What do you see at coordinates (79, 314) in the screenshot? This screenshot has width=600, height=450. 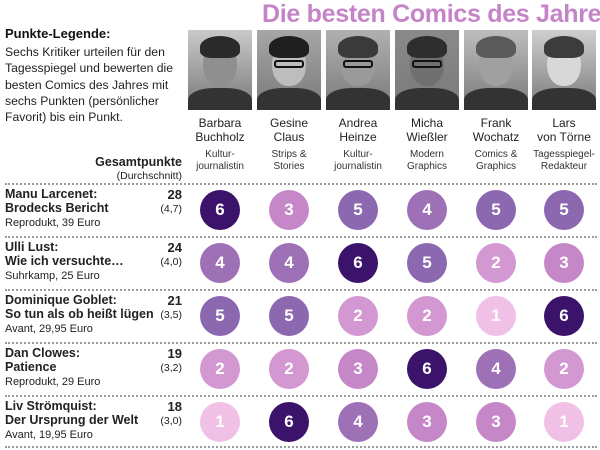 I see `comic-title: So tun als ob heißt lügen` at bounding box center [79, 314].